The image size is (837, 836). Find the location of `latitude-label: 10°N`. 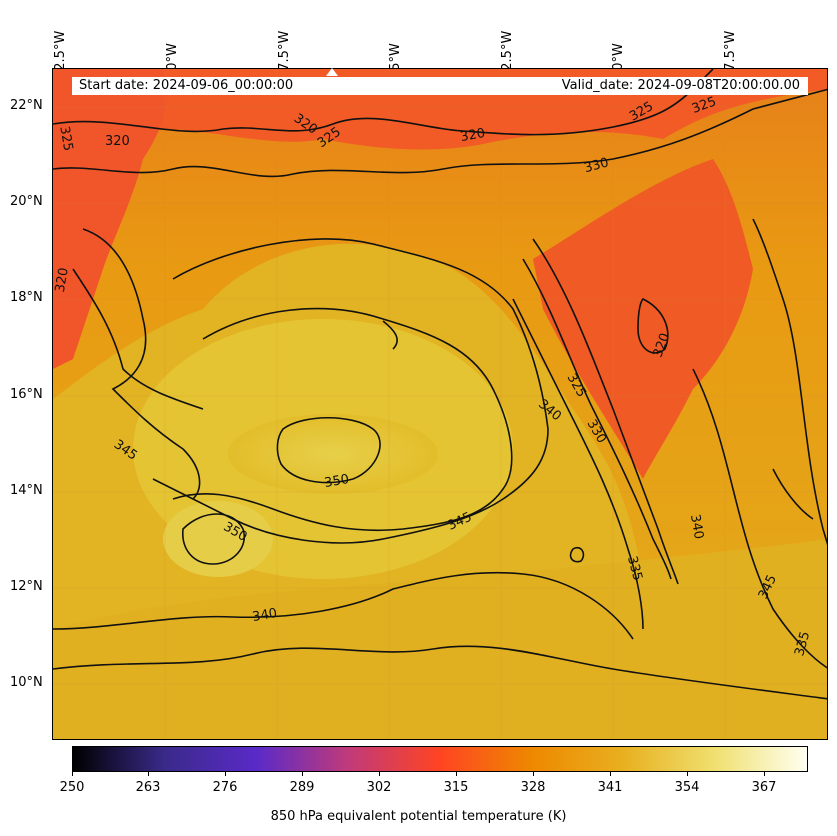

latitude-label: 10°N is located at coordinates (26, 682).